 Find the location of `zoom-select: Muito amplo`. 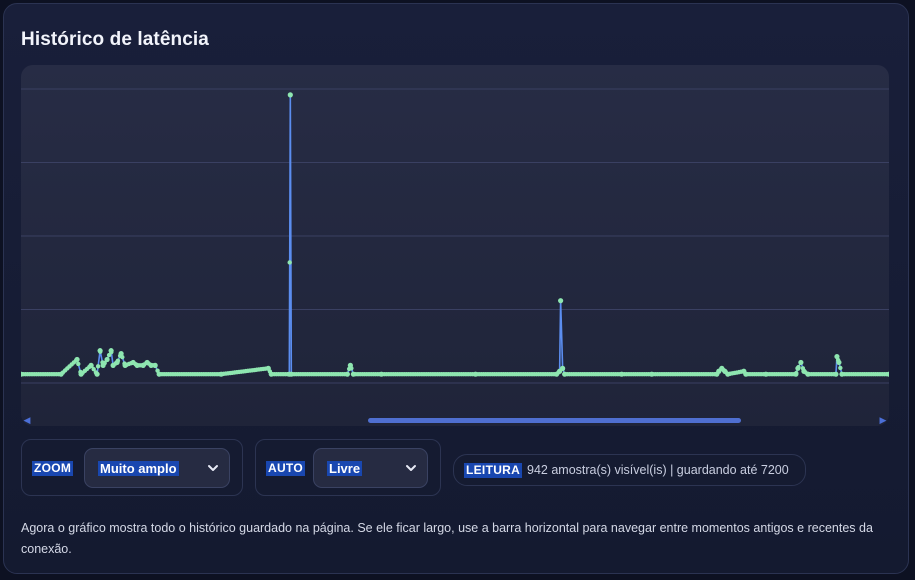

zoom-select: Muito amplo is located at coordinates (157, 468).